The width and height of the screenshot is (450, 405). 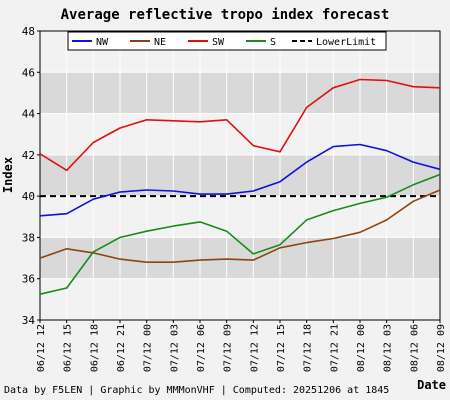 I want to click on legend: NW NE SW S LowerLimit, so click(x=227, y=41).